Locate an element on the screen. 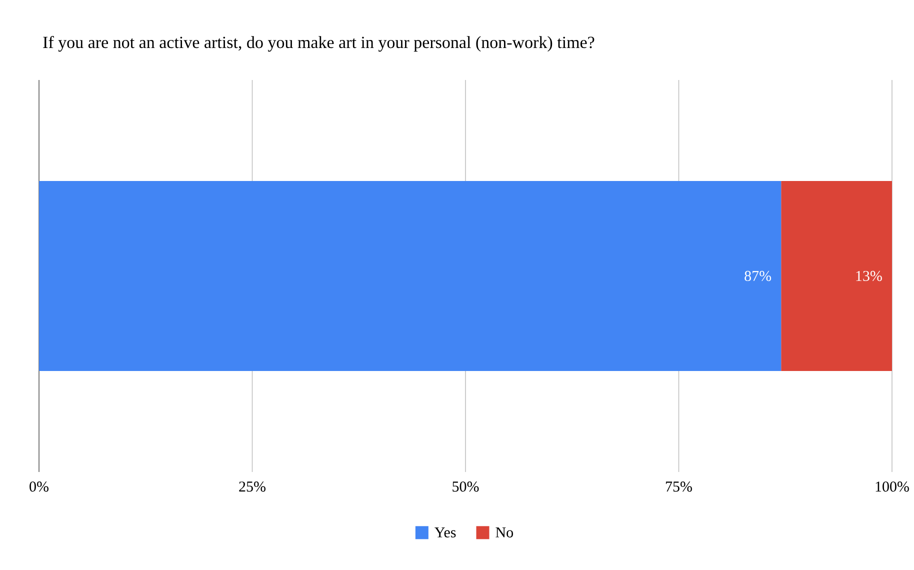  data-label: 87% is located at coordinates (758, 276).